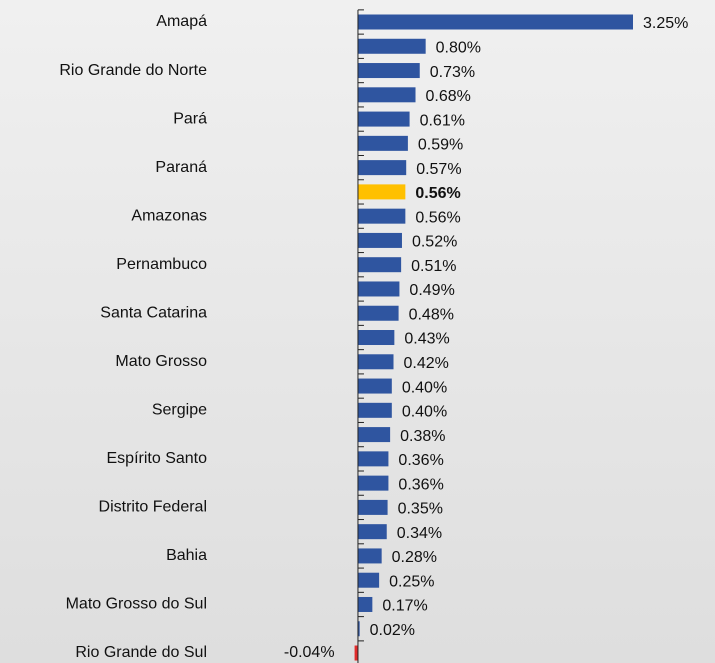  I want to click on value-label: 0.35%, so click(420, 509).